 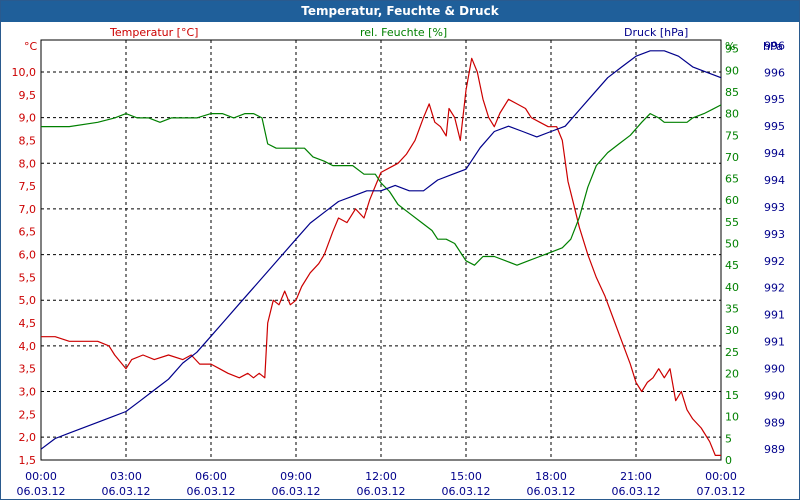 What do you see at coordinates (28, 163) in the screenshot?
I see `temperature-tick: 8,0` at bounding box center [28, 163].